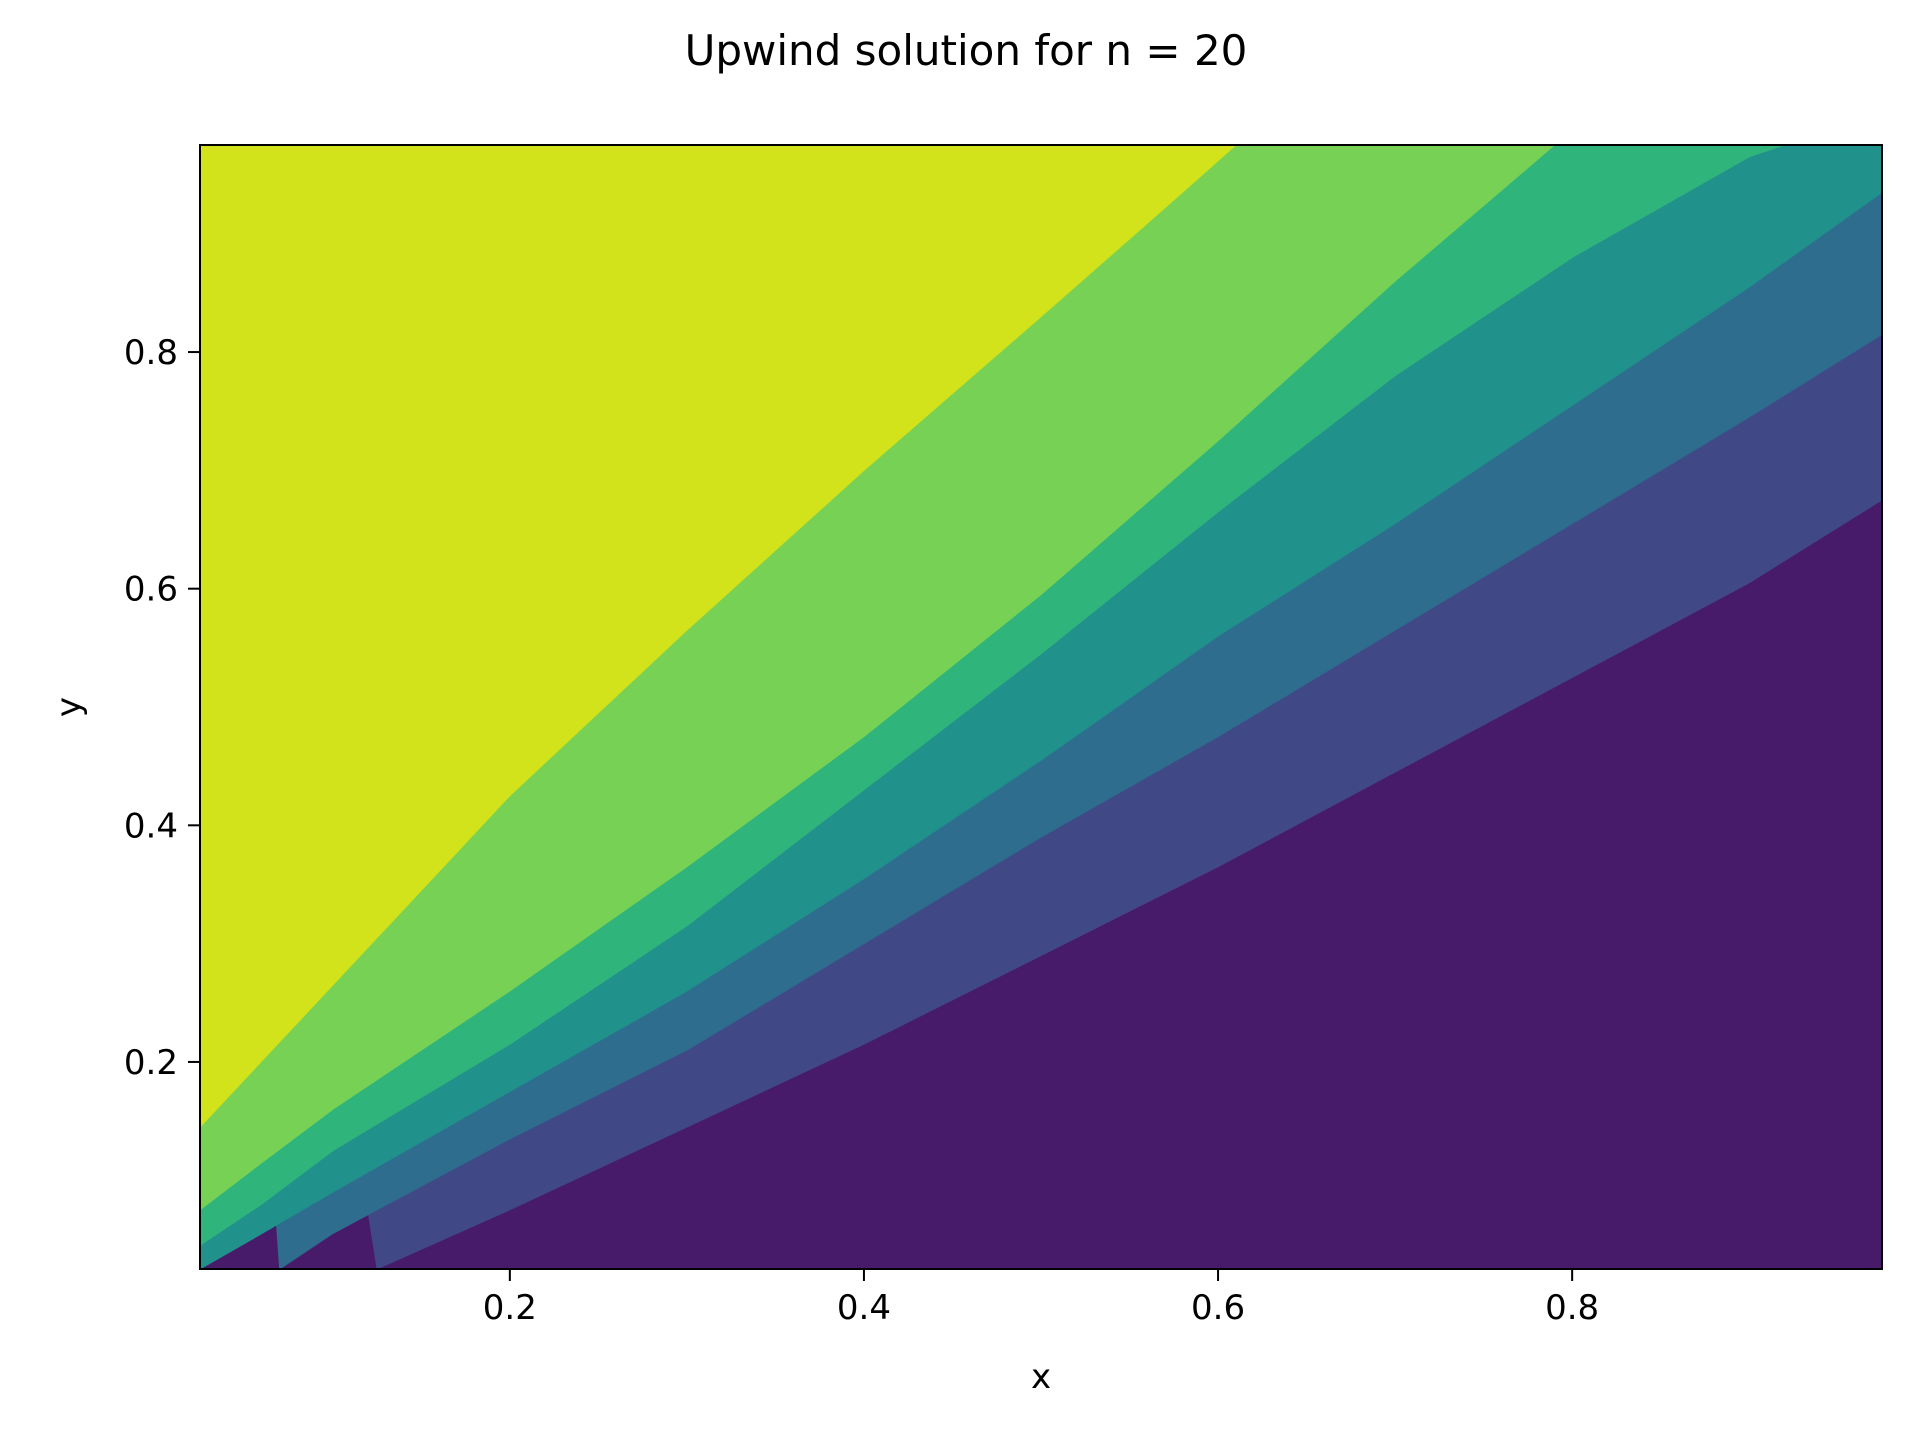 The image size is (1920, 1440). Describe the element at coordinates (510, 1308) in the screenshot. I see `x-tick-label: 0.2` at that location.